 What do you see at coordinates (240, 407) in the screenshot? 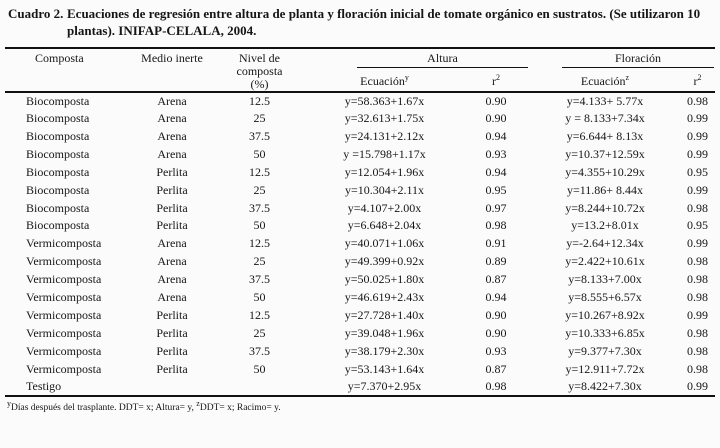
I see `footnote-text-2: DDT= x; Racimo= y.` at bounding box center [240, 407].